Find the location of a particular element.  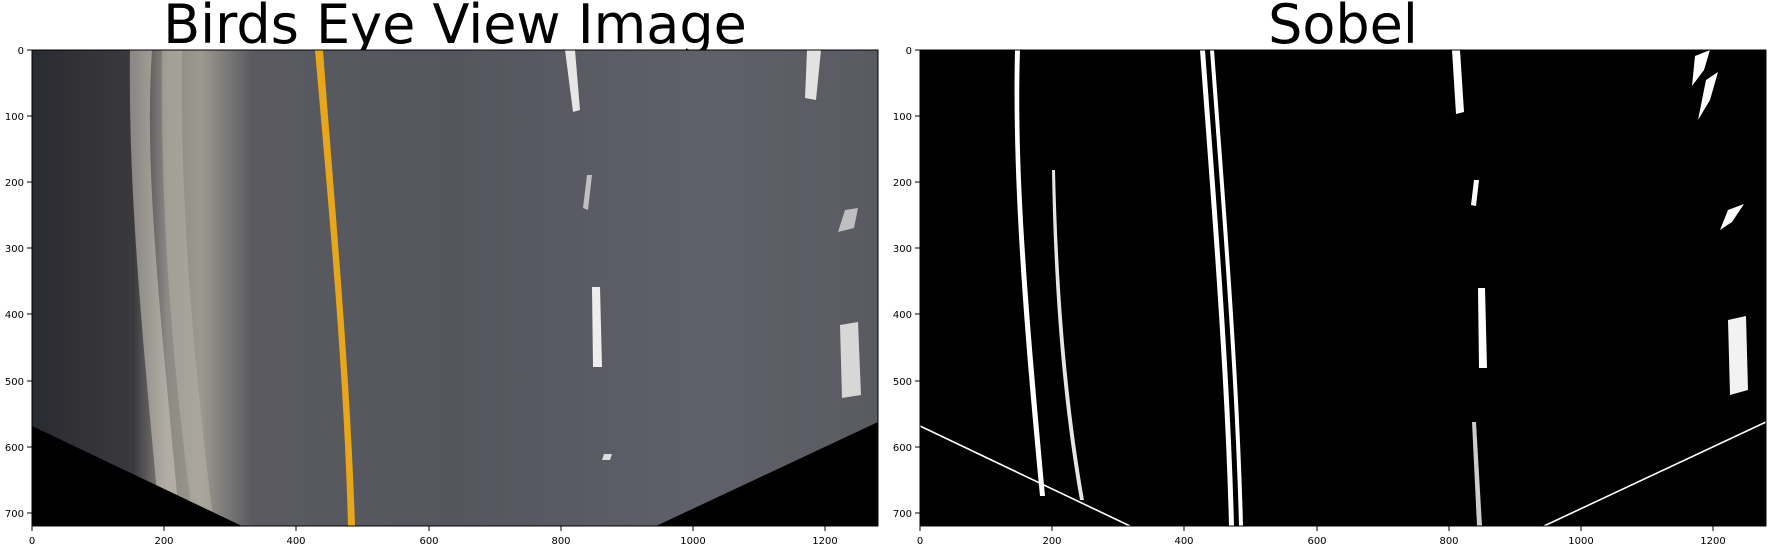

sobel-y-axis: 0 100 200 300 400 500 600 700 is located at coordinates (906, 283).